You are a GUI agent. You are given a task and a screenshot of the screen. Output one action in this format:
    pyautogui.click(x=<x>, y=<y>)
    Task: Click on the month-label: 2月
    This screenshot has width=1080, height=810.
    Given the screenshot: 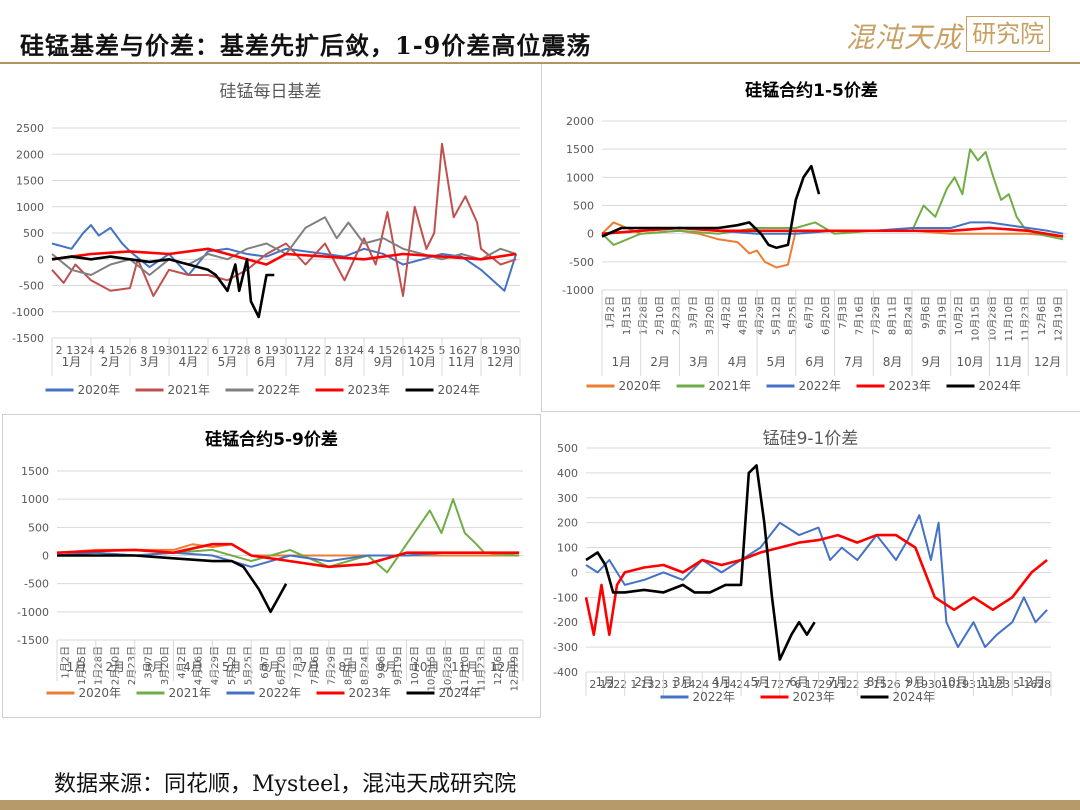 What is the action you would take?
    pyautogui.click(x=644, y=682)
    